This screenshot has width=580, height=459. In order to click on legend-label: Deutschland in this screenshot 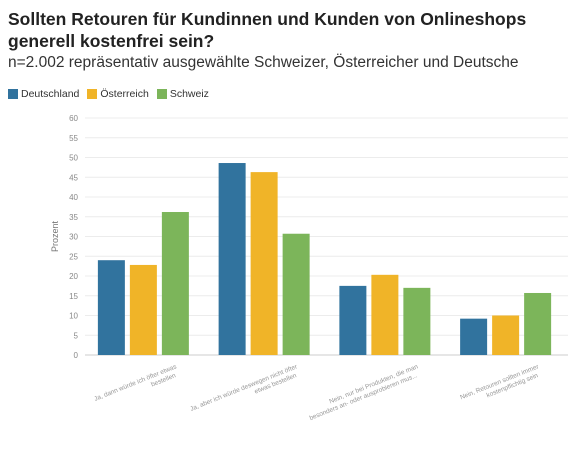, I will do `click(50, 94)`.